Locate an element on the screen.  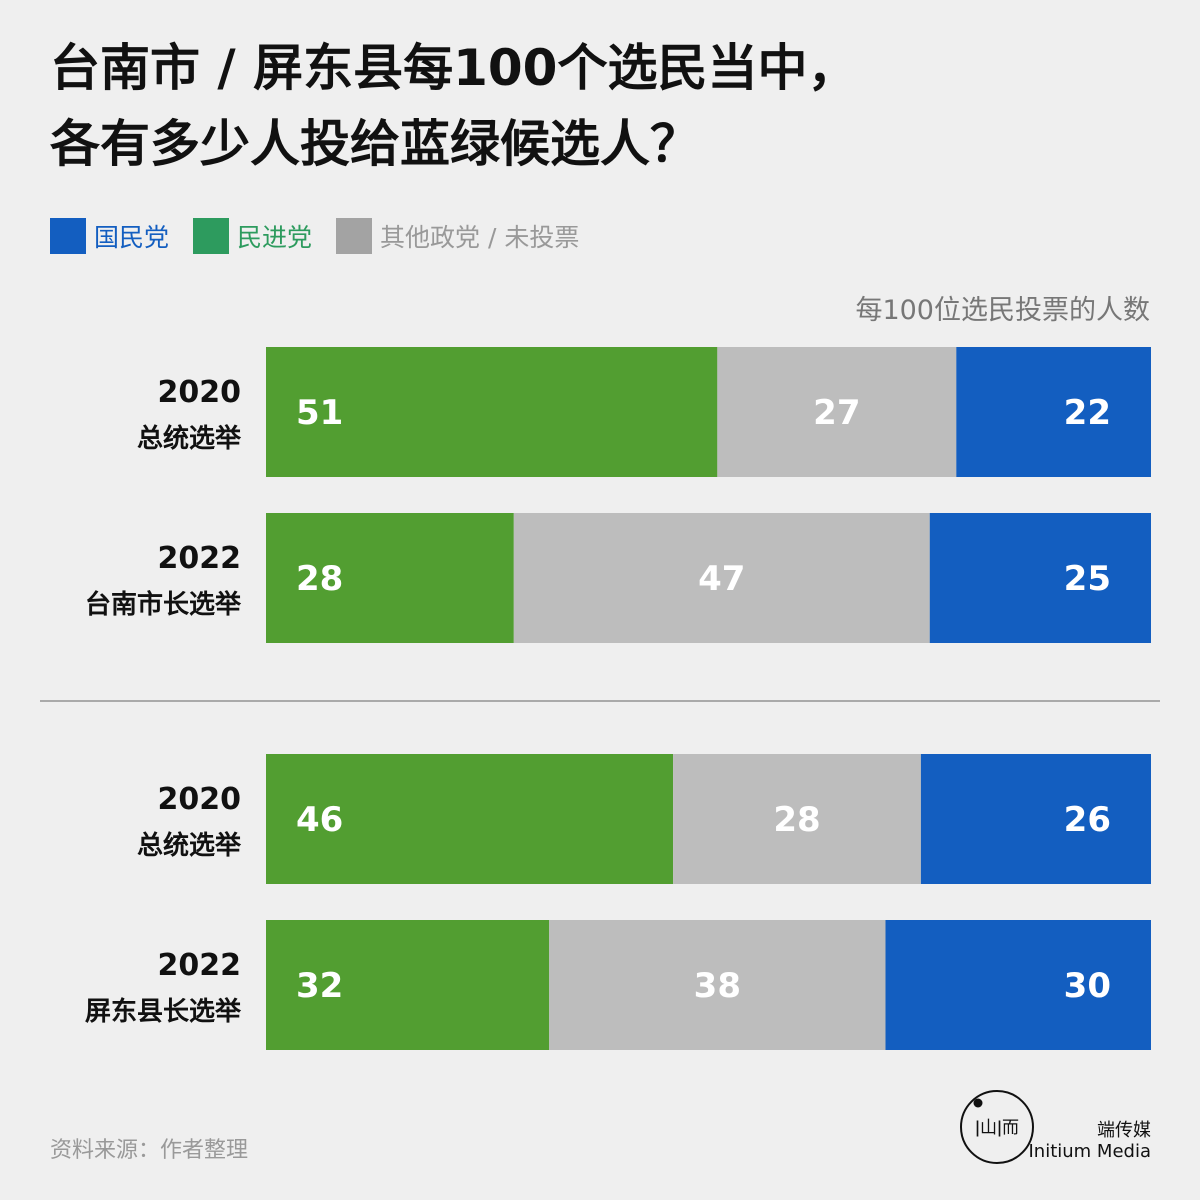
brand-name-en: Initium Media is located at coordinates (1089, 1151).